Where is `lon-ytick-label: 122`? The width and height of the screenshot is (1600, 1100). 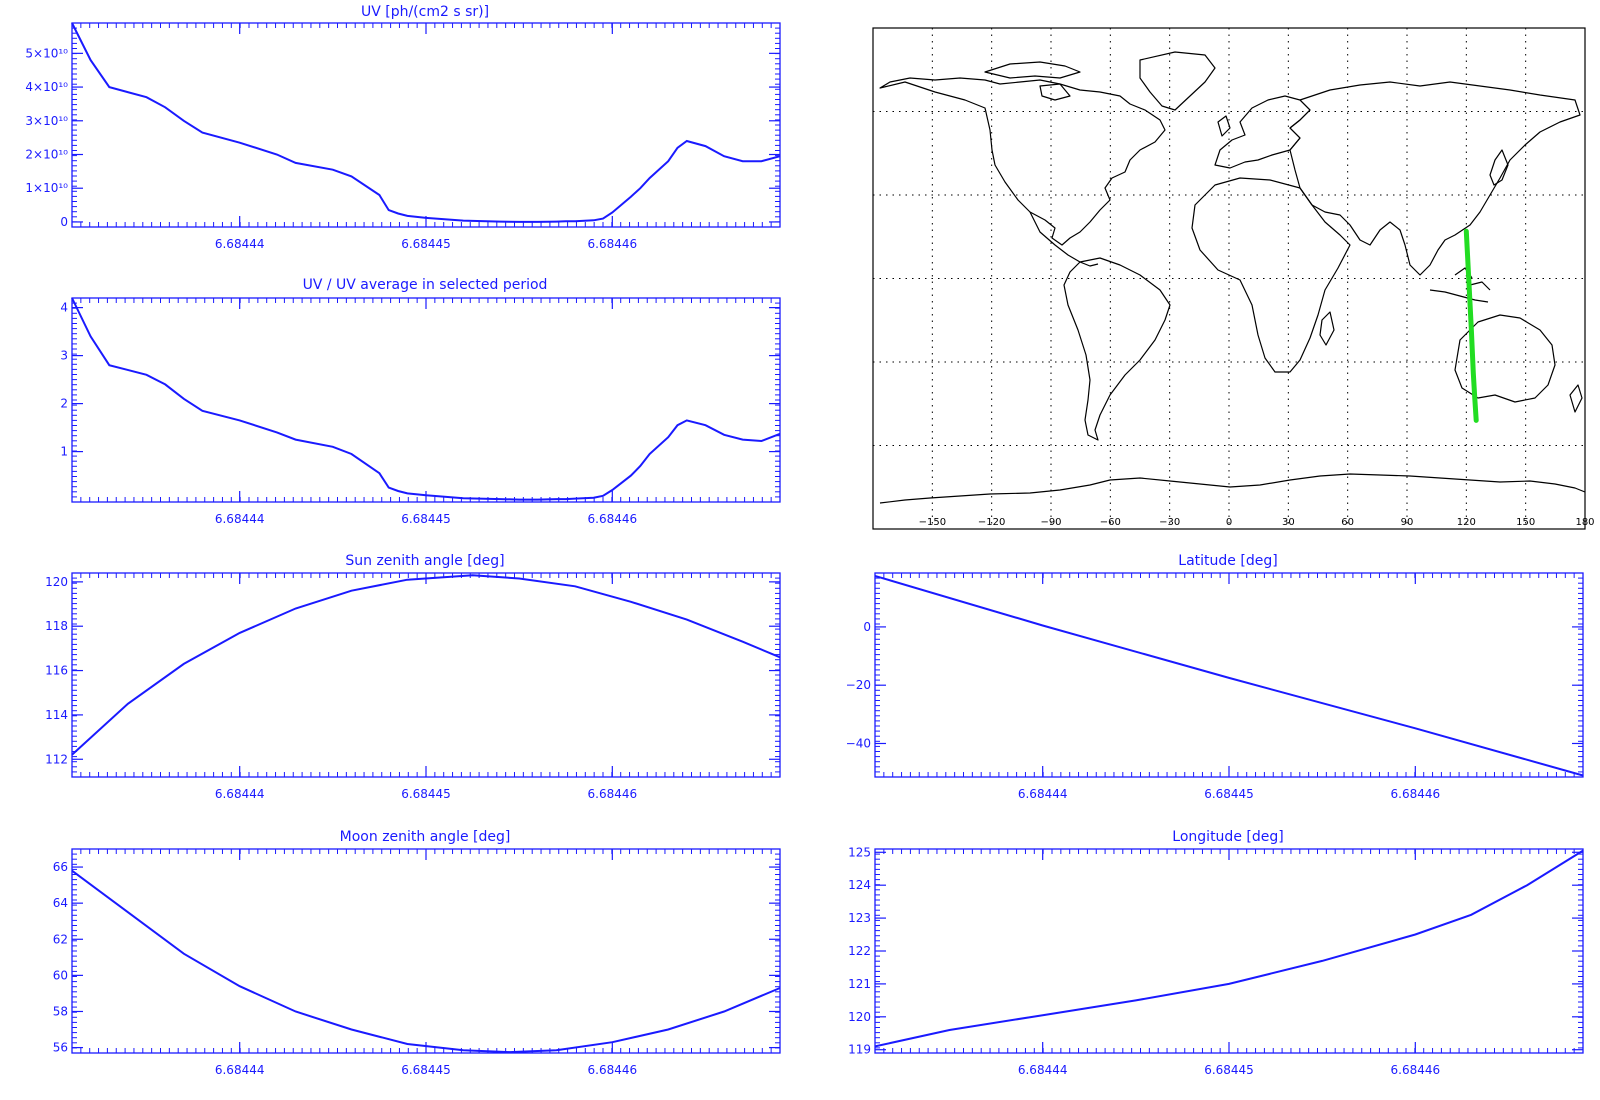 lon-ytick-label: 122 is located at coordinates (859, 951).